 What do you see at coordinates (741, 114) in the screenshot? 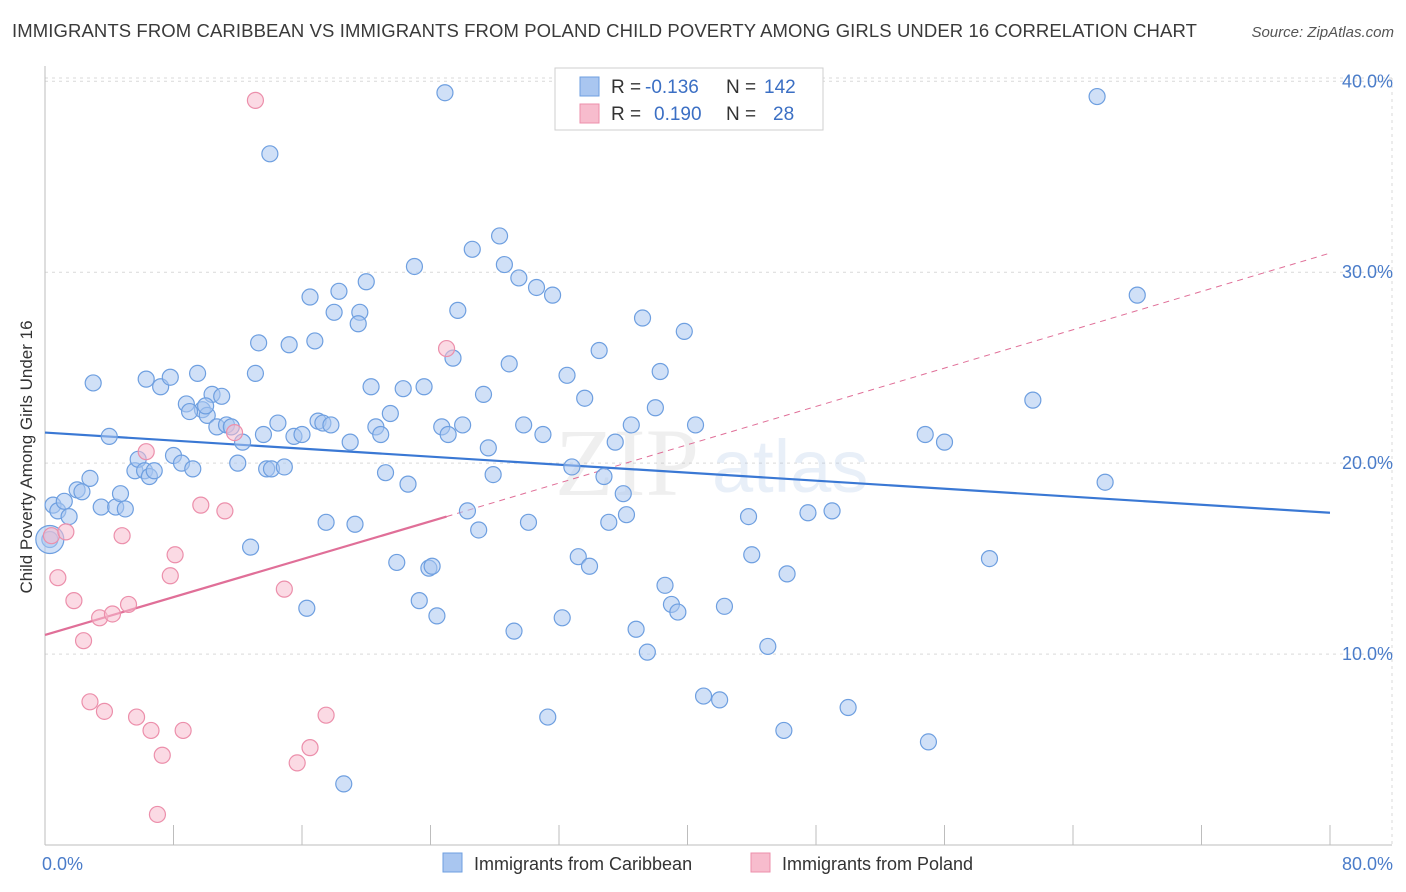
I see `legend-n-label-poland: N =` at bounding box center [741, 114].